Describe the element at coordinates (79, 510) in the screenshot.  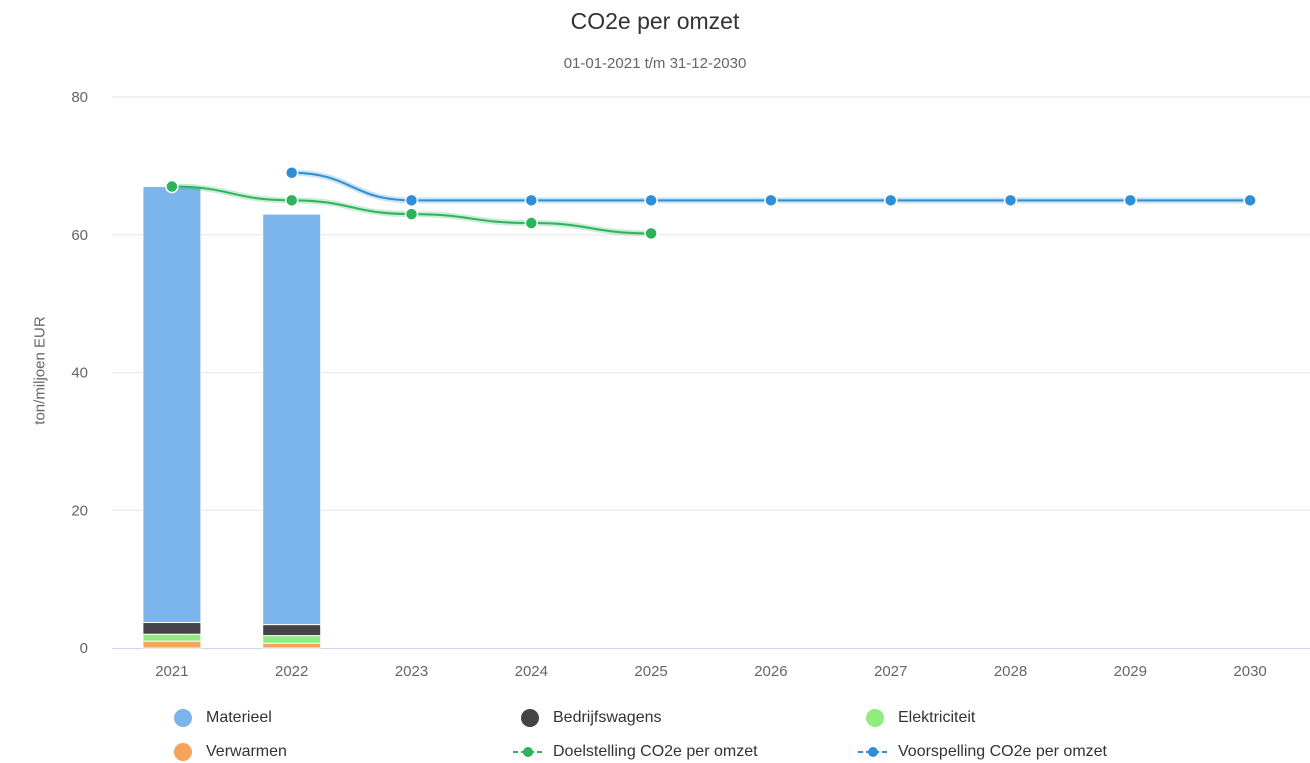
I see `y-tick-label: 20` at that location.